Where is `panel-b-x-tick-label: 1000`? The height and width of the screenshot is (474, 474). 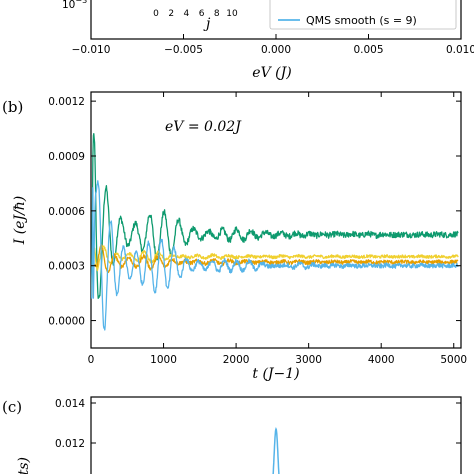 panel-b-x-tick-label: 1000 is located at coordinates (163, 360).